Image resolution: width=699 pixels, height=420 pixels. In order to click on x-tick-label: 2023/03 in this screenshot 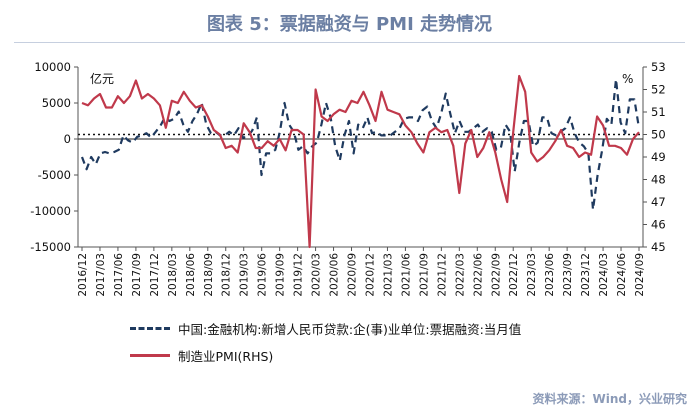, I will do `click(532, 275)`.